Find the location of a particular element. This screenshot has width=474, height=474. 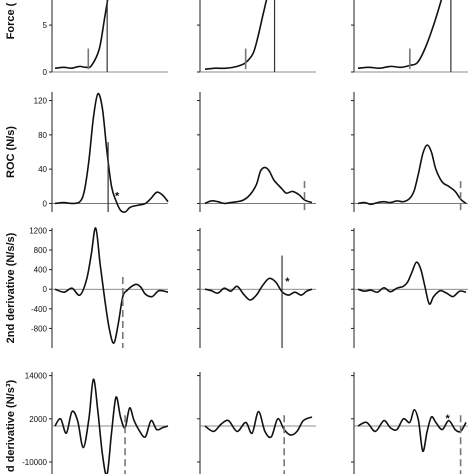

y-tick-label: -400 is located at coordinates (39, 309).